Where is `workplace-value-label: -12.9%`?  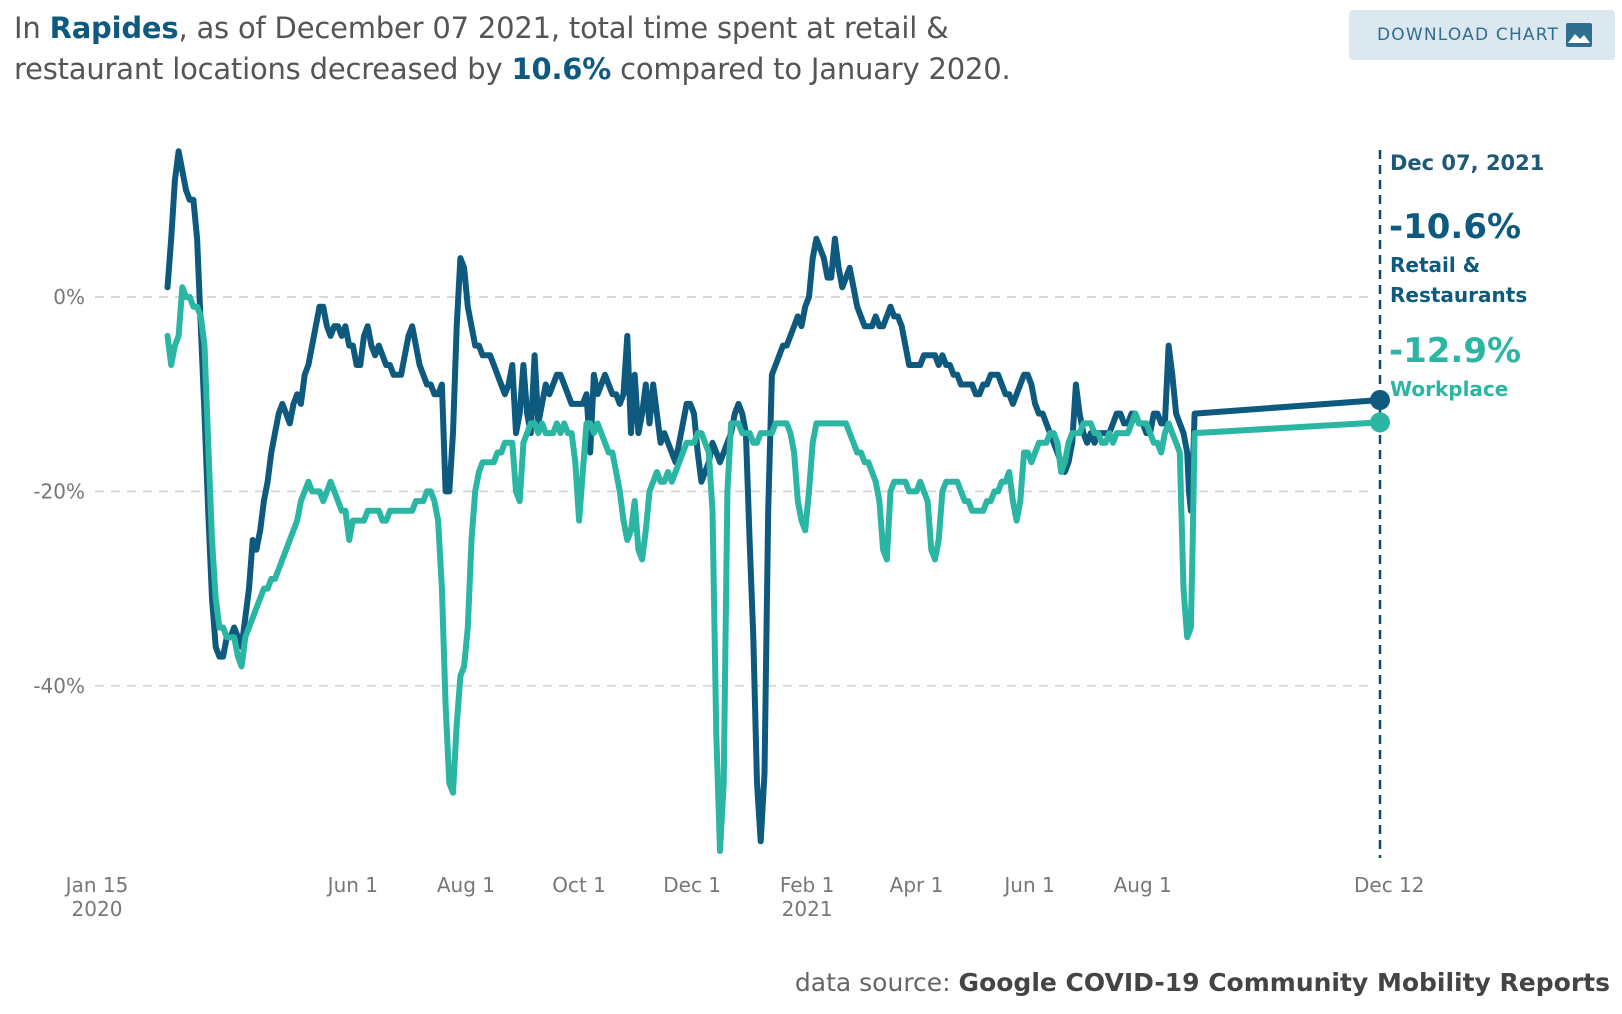 workplace-value-label: -12.9% is located at coordinates (1455, 351).